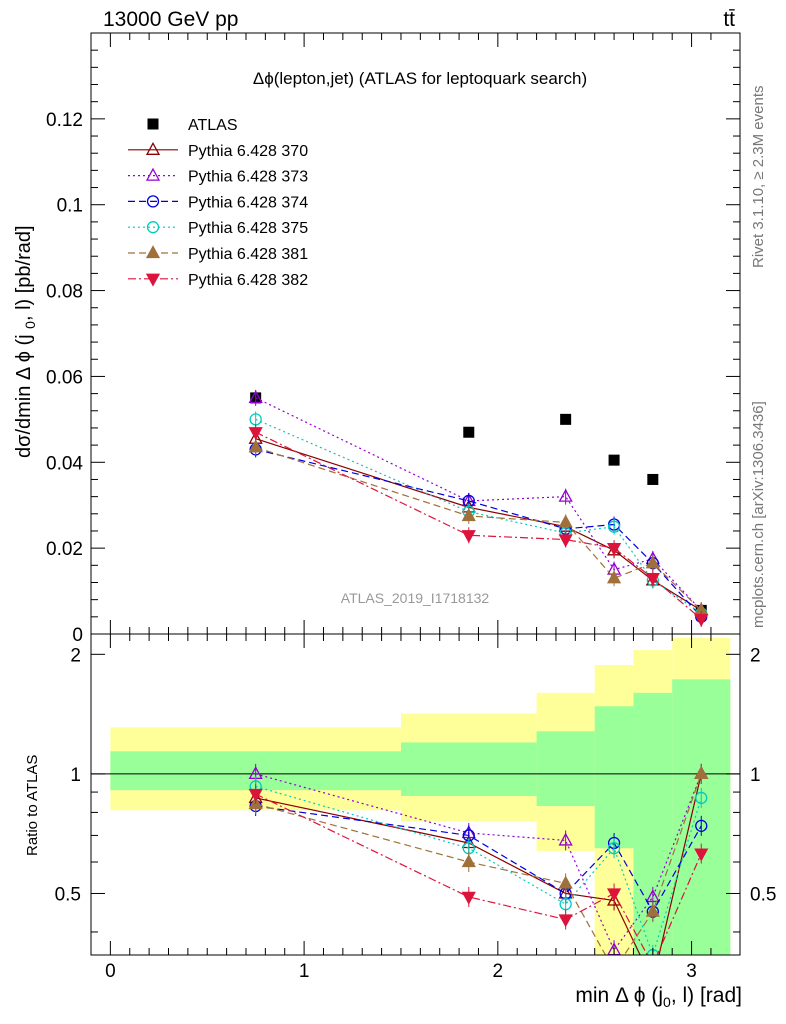  What do you see at coordinates (75, 775) in the screenshot?
I see `ratio-y-tick-label: 1` at bounding box center [75, 775].